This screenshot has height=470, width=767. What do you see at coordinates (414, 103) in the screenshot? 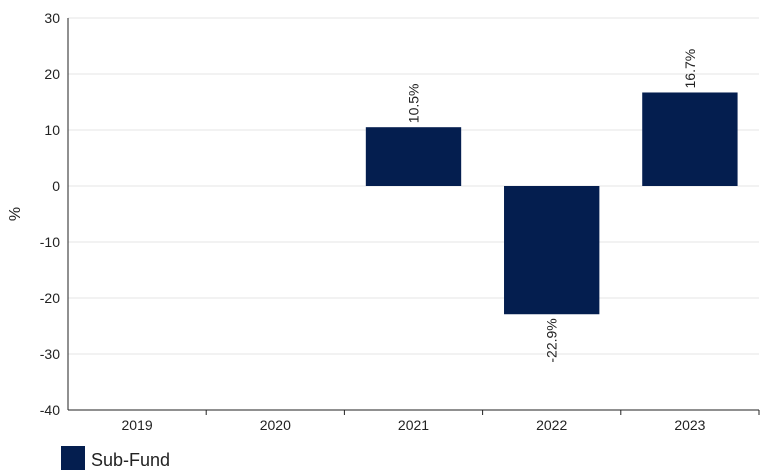
I see `data-label: 10.5%` at bounding box center [414, 103].